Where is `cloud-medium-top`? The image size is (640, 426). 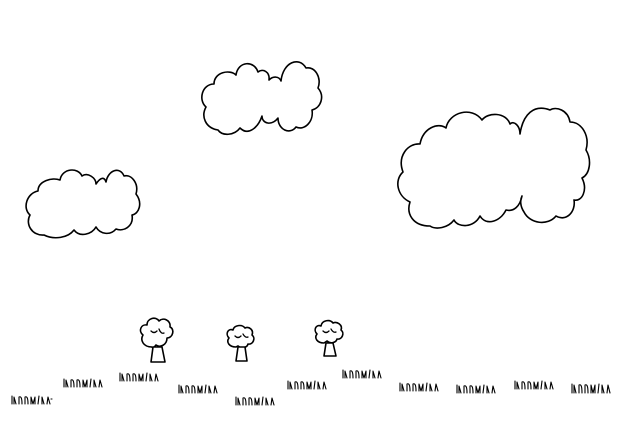 cloud-medium-top is located at coordinates (262, 98).